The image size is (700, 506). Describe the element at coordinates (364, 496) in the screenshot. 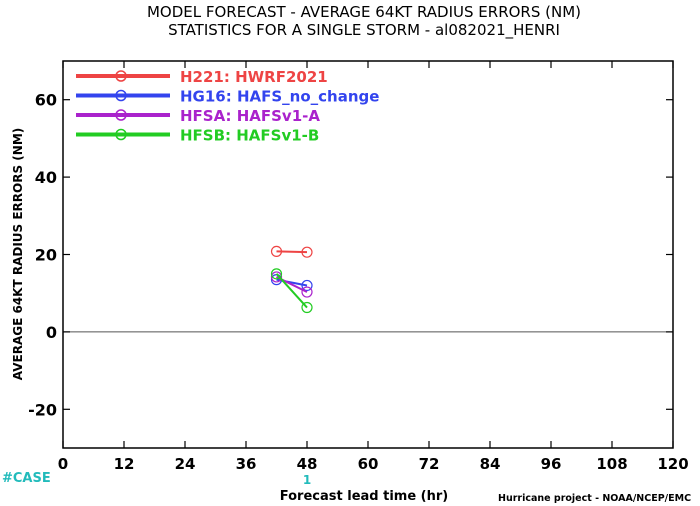

I see `x-axis-label: Forecast lead time (hr)` at that location.